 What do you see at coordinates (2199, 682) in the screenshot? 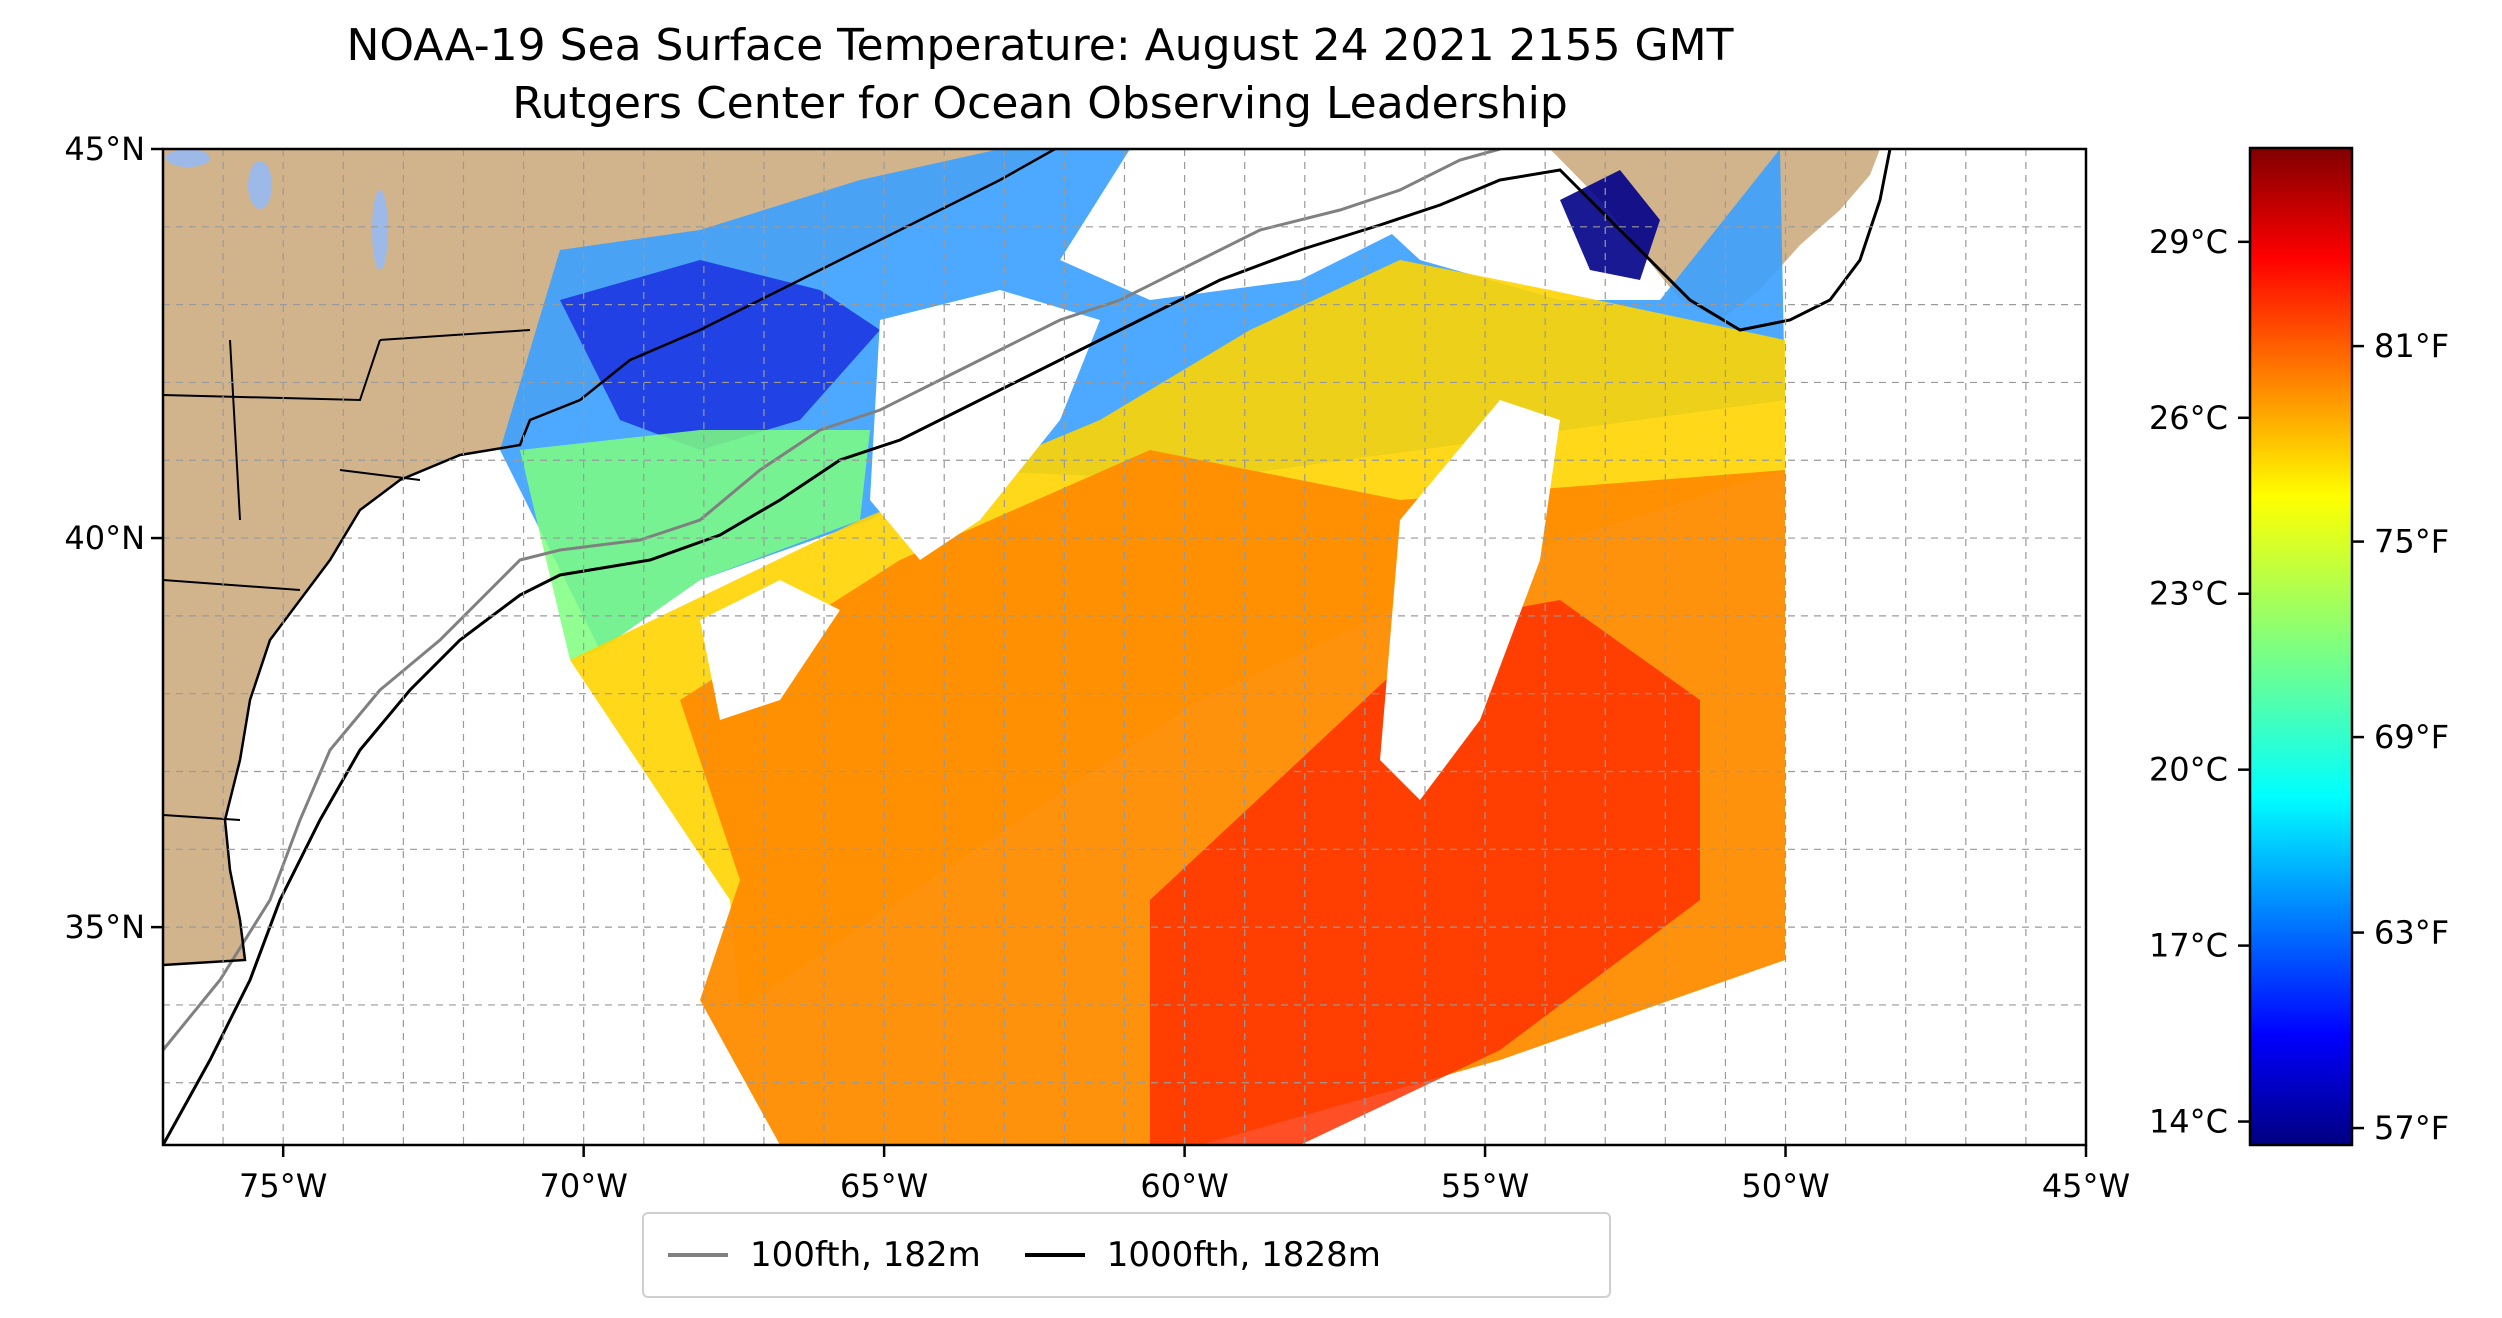
I see `colorbar-celsius-ticks: 29°C 26°C 23°C 20°C 17°C 14°C` at bounding box center [2199, 682].